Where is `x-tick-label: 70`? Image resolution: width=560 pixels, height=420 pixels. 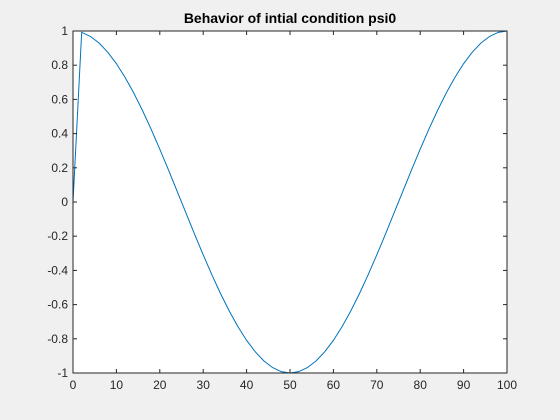
x-tick-label: 70 is located at coordinates (377, 385).